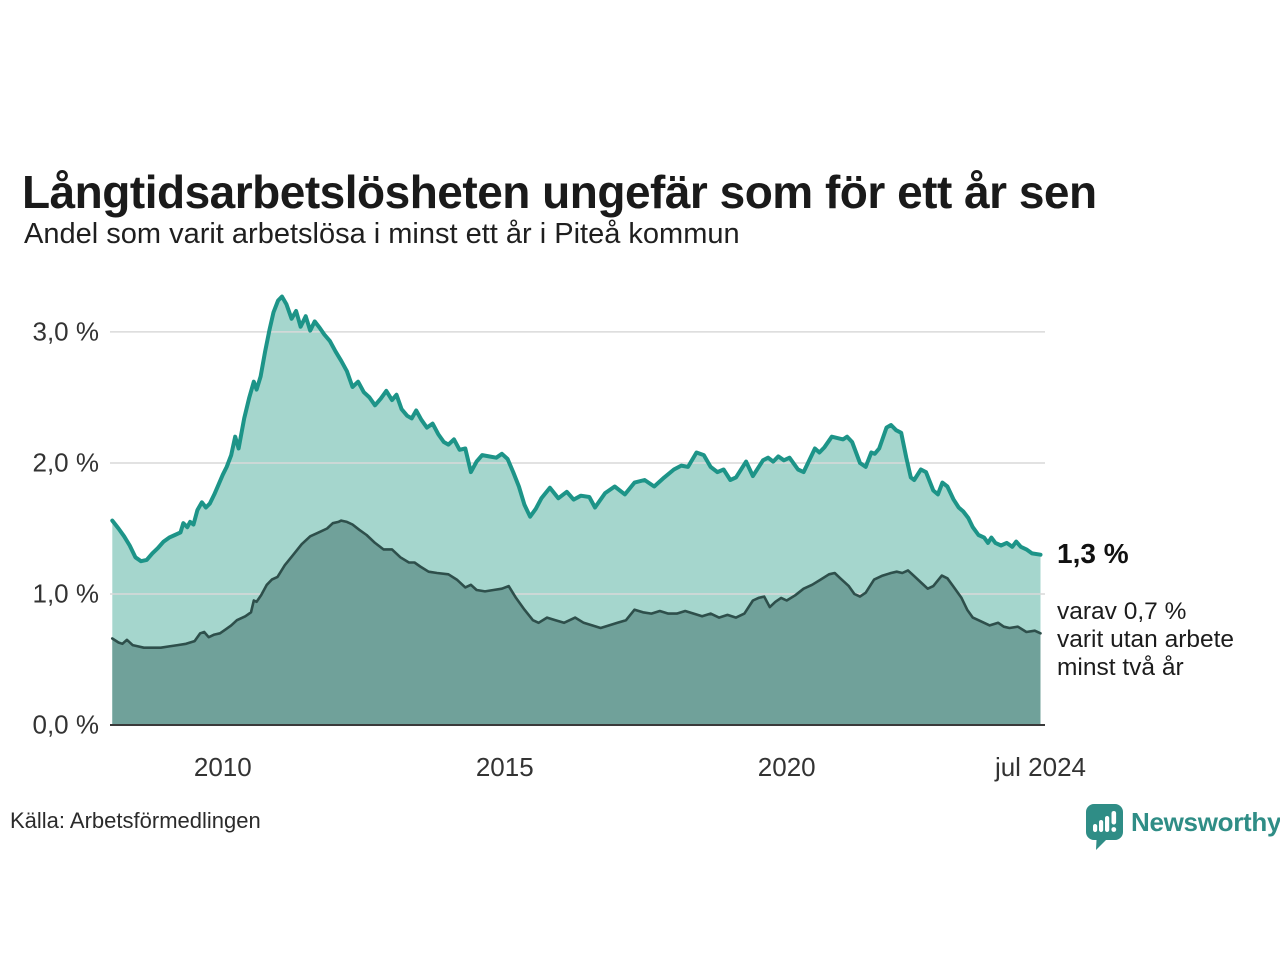 The height and width of the screenshot is (960, 1280). I want to click on x-tick-label: 2010, so click(222, 767).